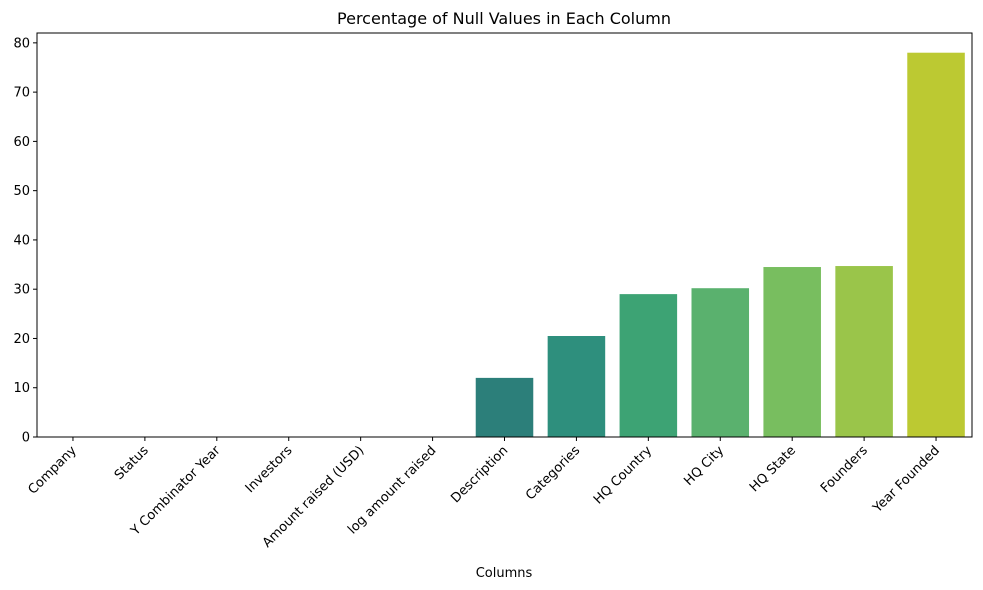 The height and width of the screenshot is (590, 983). Describe the element at coordinates (504, 18) in the screenshot. I see `chart-title: Percentage of Null Values in Each Column` at that location.